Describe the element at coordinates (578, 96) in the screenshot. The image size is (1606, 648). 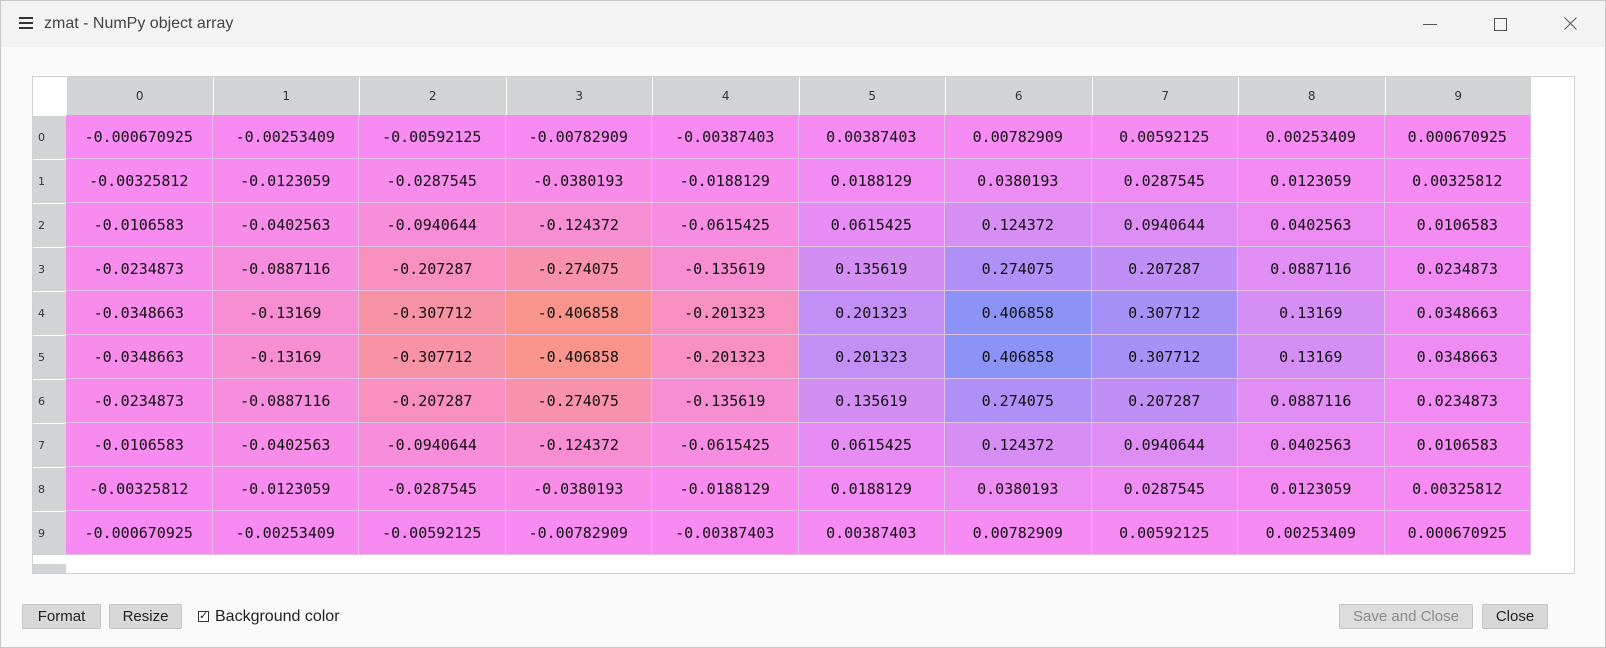
I see `column-header: 3` at that location.